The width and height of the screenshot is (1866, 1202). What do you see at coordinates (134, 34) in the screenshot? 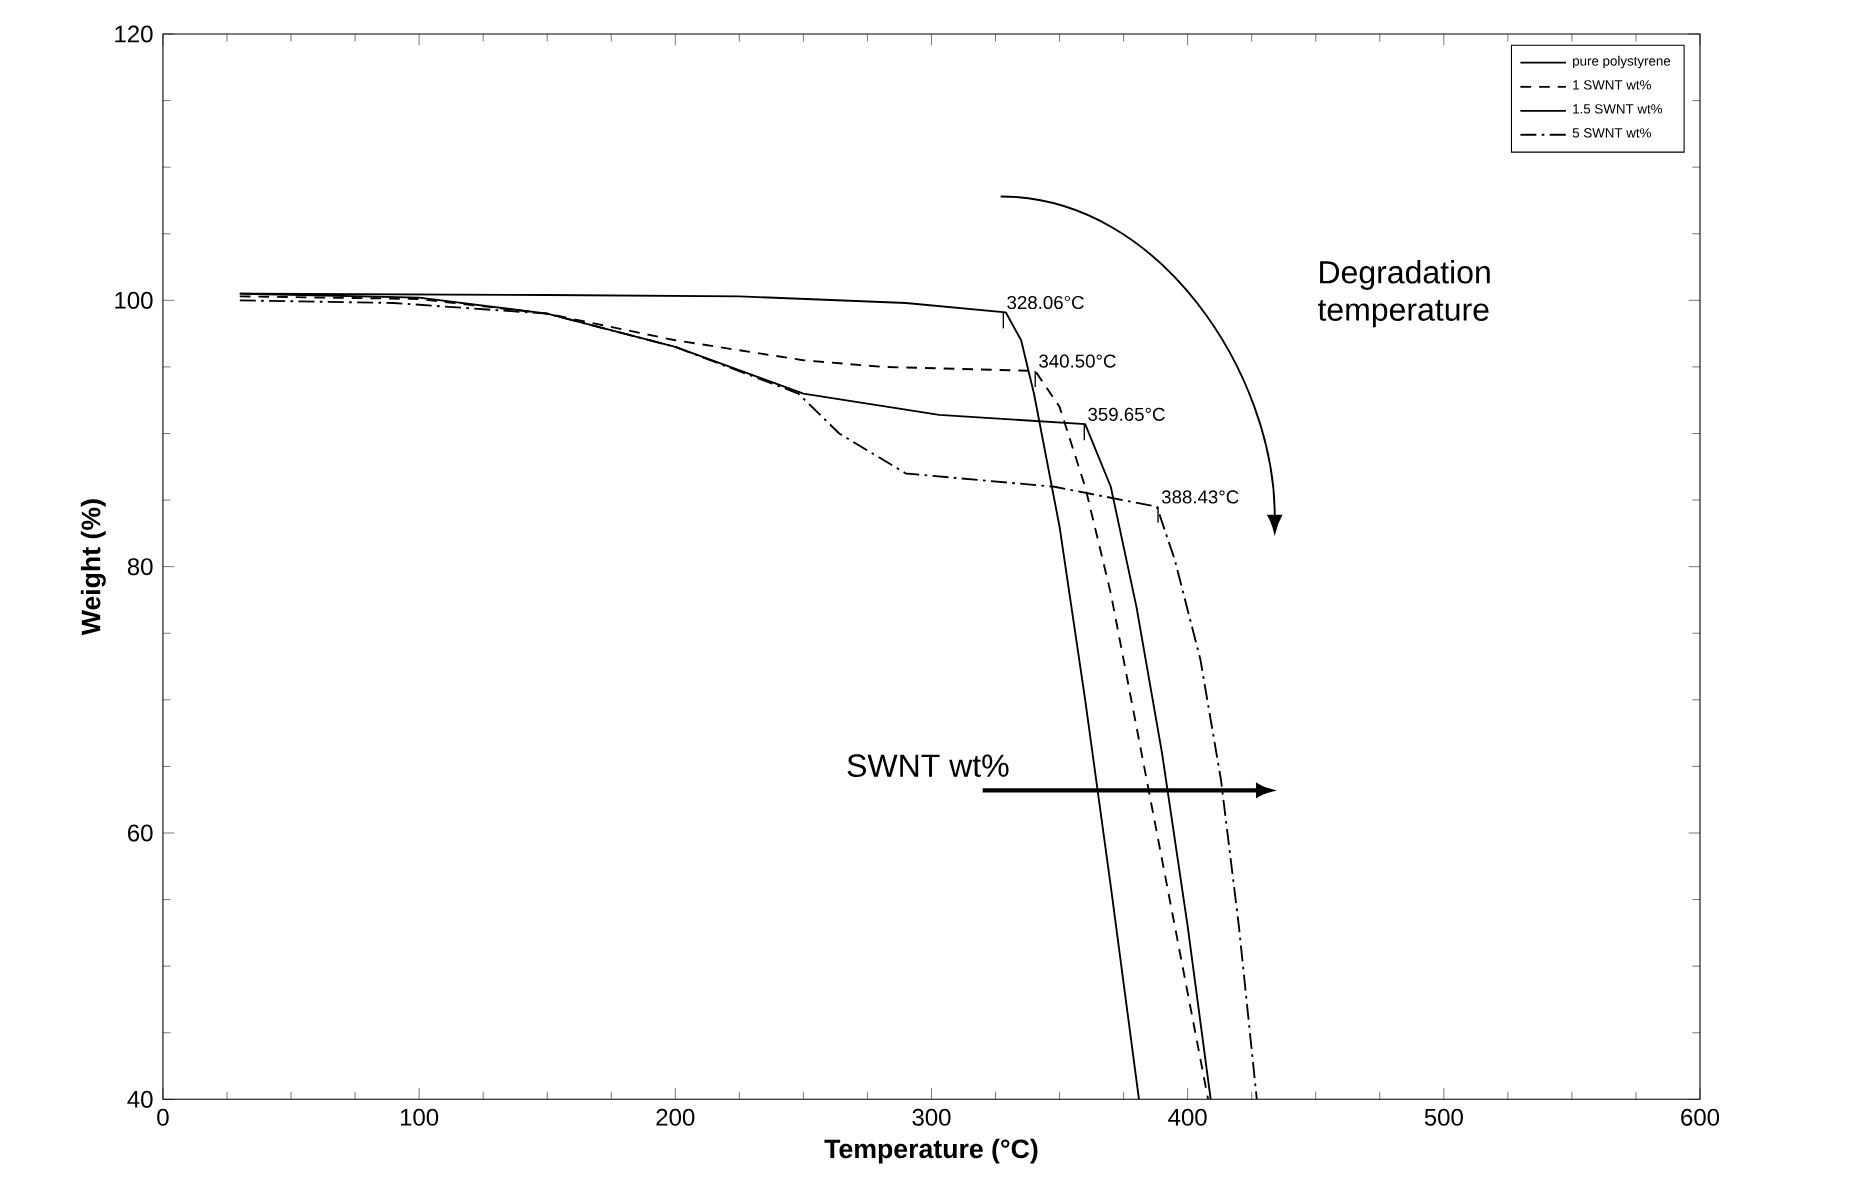
I see `y-tick-label: 120` at bounding box center [134, 34].